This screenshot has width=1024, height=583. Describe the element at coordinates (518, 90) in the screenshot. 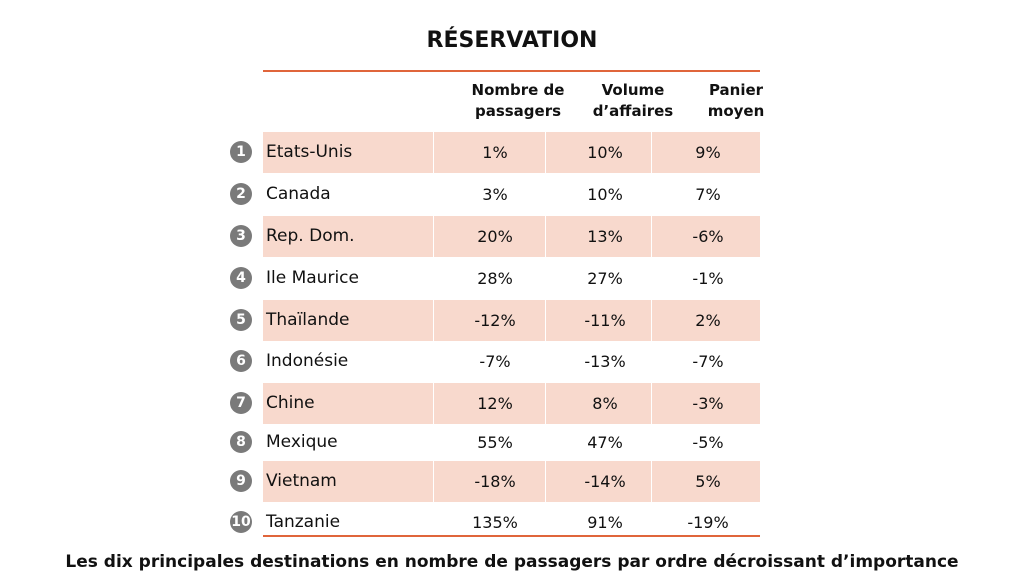

I see `header-passengers-line1: Nombre de` at that location.